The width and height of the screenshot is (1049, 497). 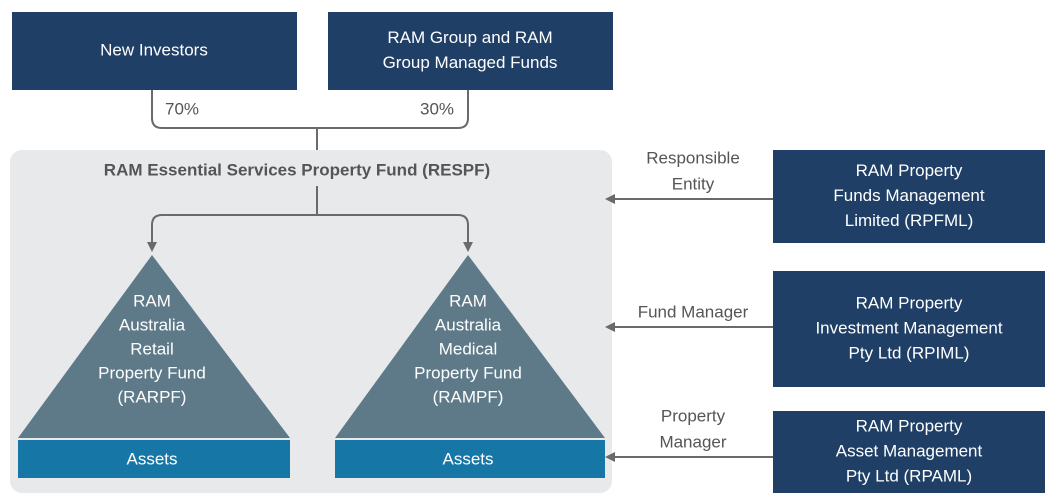 I want to click on entity-label: Pty Ltd (RPIML), so click(x=909, y=352).